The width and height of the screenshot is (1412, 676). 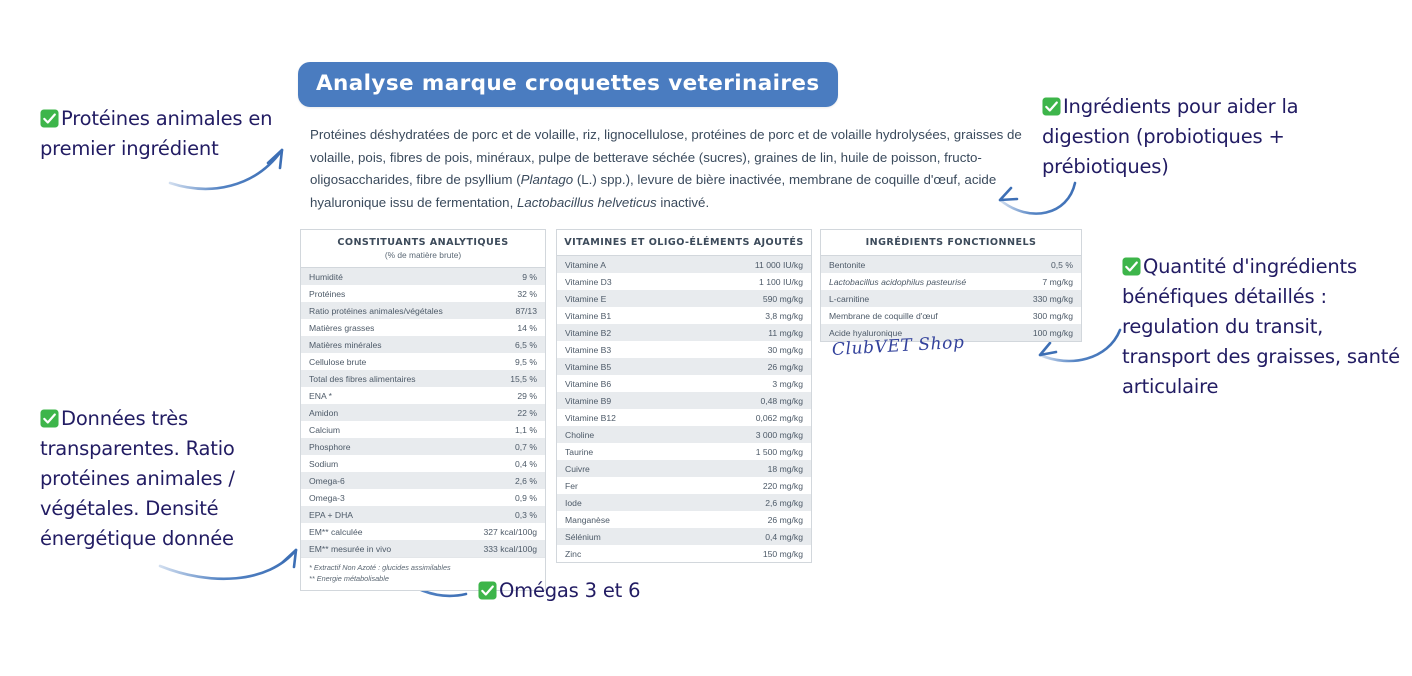 What do you see at coordinates (579, 451) in the screenshot?
I see `row-label: Taurine` at bounding box center [579, 451].